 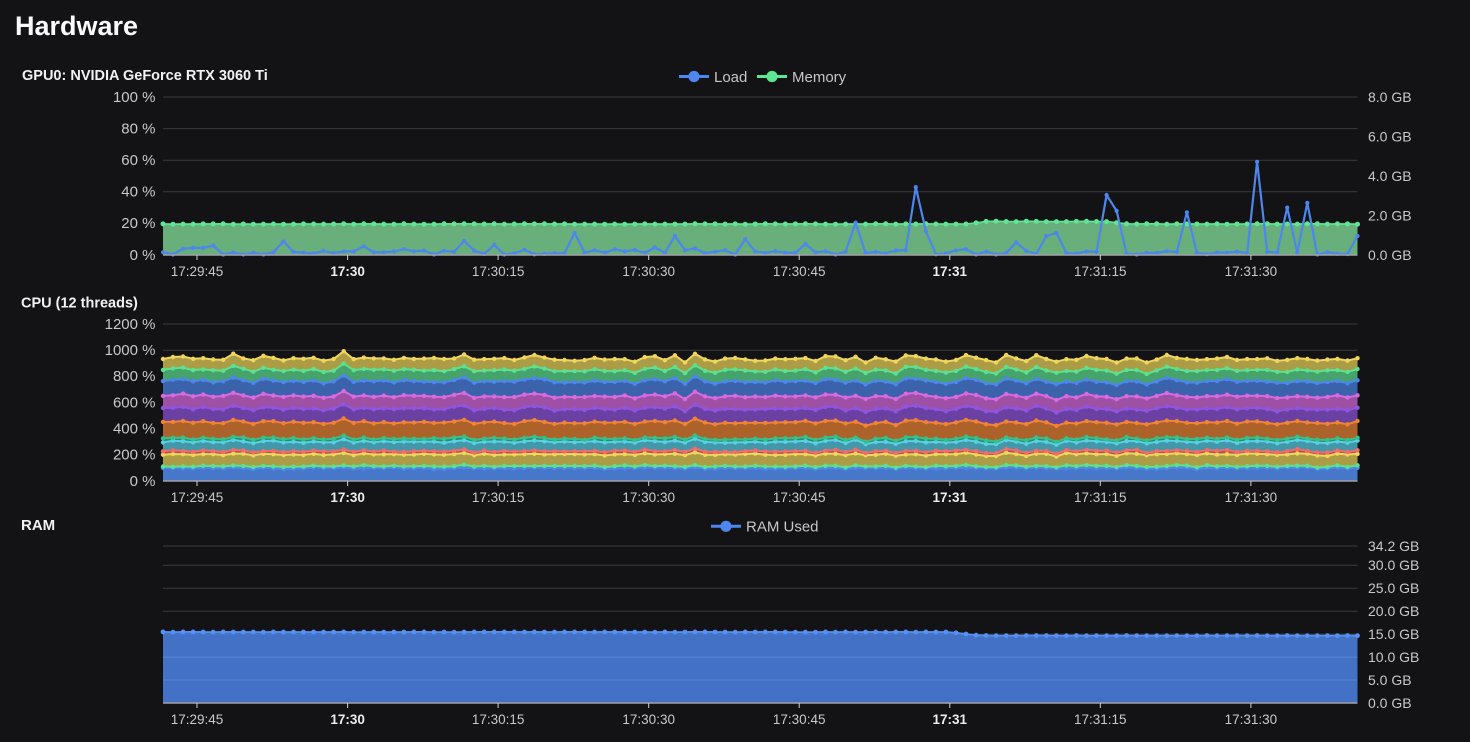 I want to click on svg-text: 60 %, so click(x=138, y=160).